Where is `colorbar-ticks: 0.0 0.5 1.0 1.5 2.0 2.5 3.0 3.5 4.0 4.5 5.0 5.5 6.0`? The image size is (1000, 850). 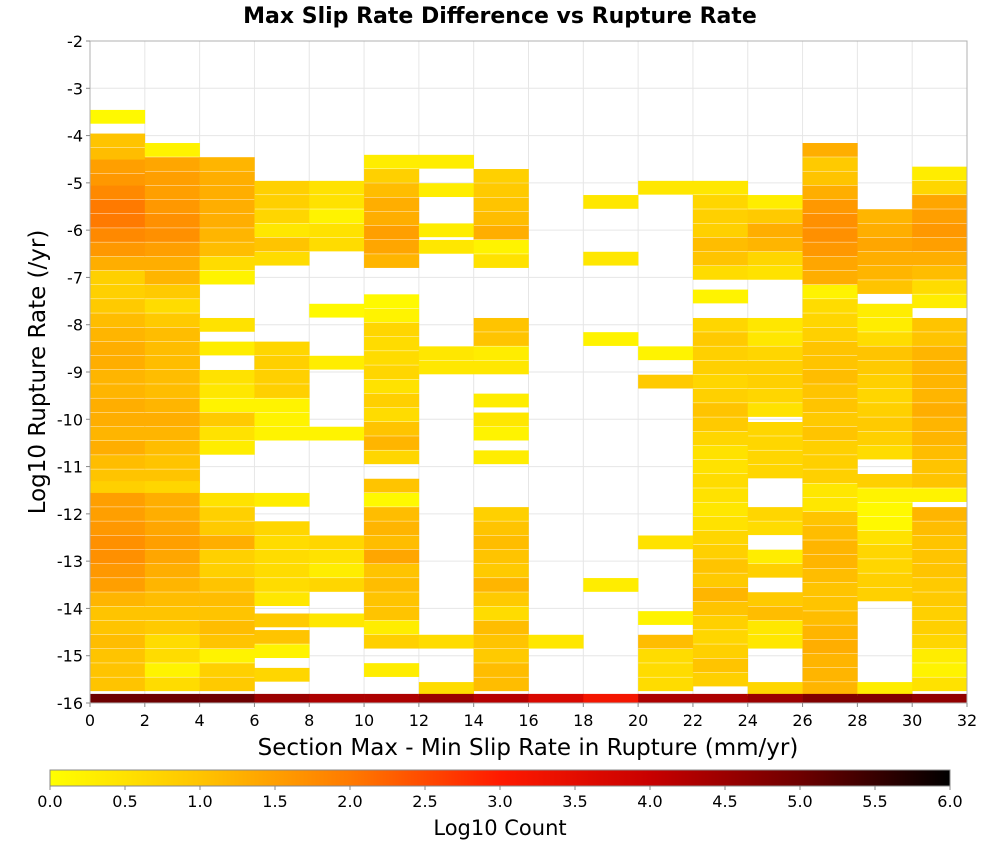
colorbar-ticks: 0.0 0.5 1.0 1.5 2.0 2.5 3.0 3.5 4.0 4.5 5.0 5.5 6.0 is located at coordinates (500, 798).